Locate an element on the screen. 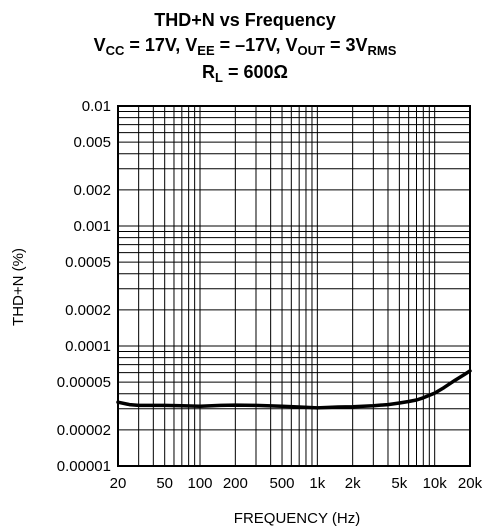 The width and height of the screenshot is (490, 531). y-tick-label: 0.00002 is located at coordinates (84, 430).